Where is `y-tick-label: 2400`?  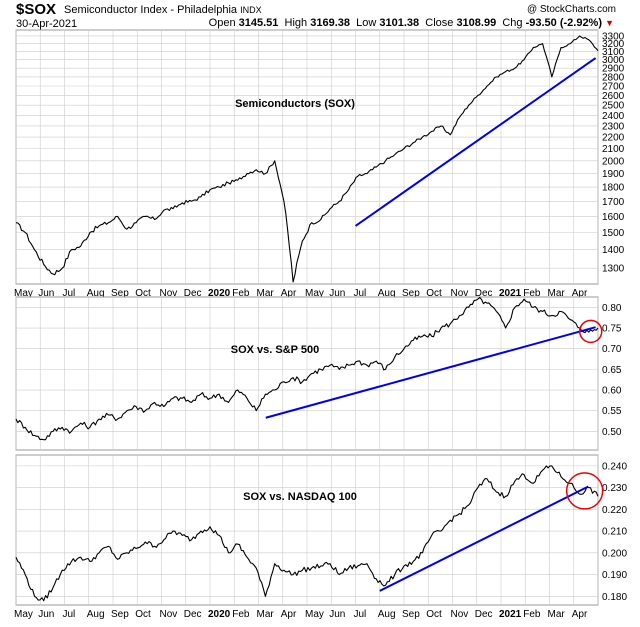 y-tick-label: 2400 is located at coordinates (613, 116).